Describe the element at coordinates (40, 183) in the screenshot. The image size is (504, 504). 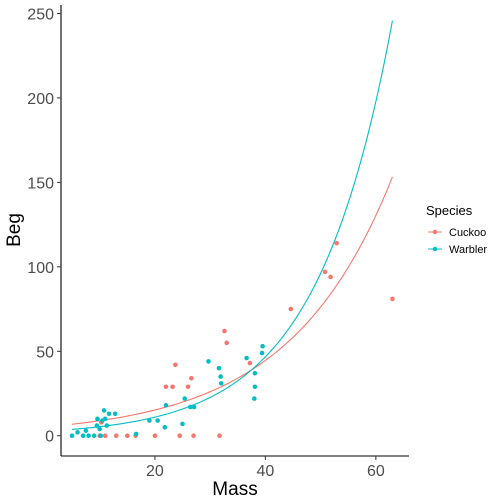
I see `y-tick-label: 150` at that location.